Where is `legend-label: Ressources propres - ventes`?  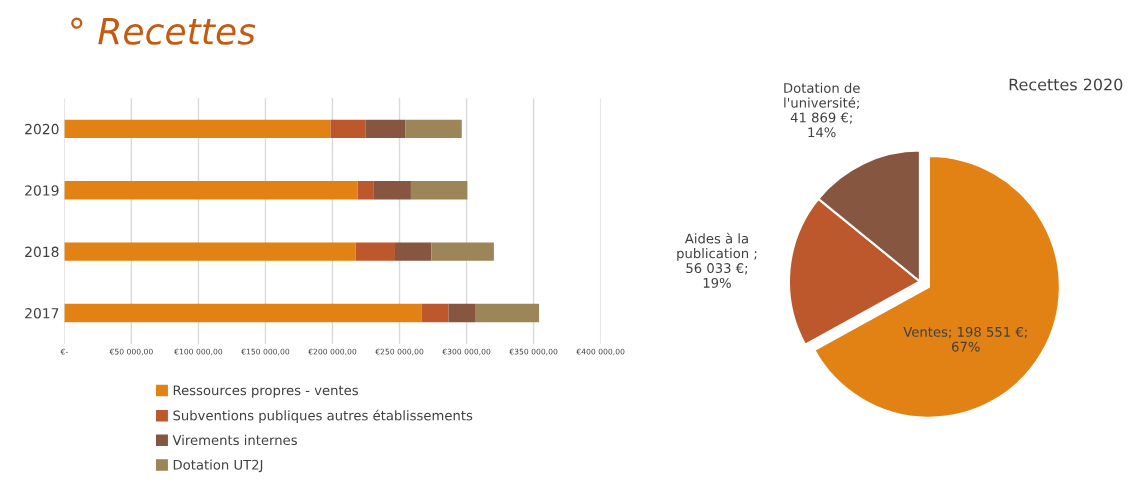
legend-label: Ressources propres - ventes is located at coordinates (265, 391).